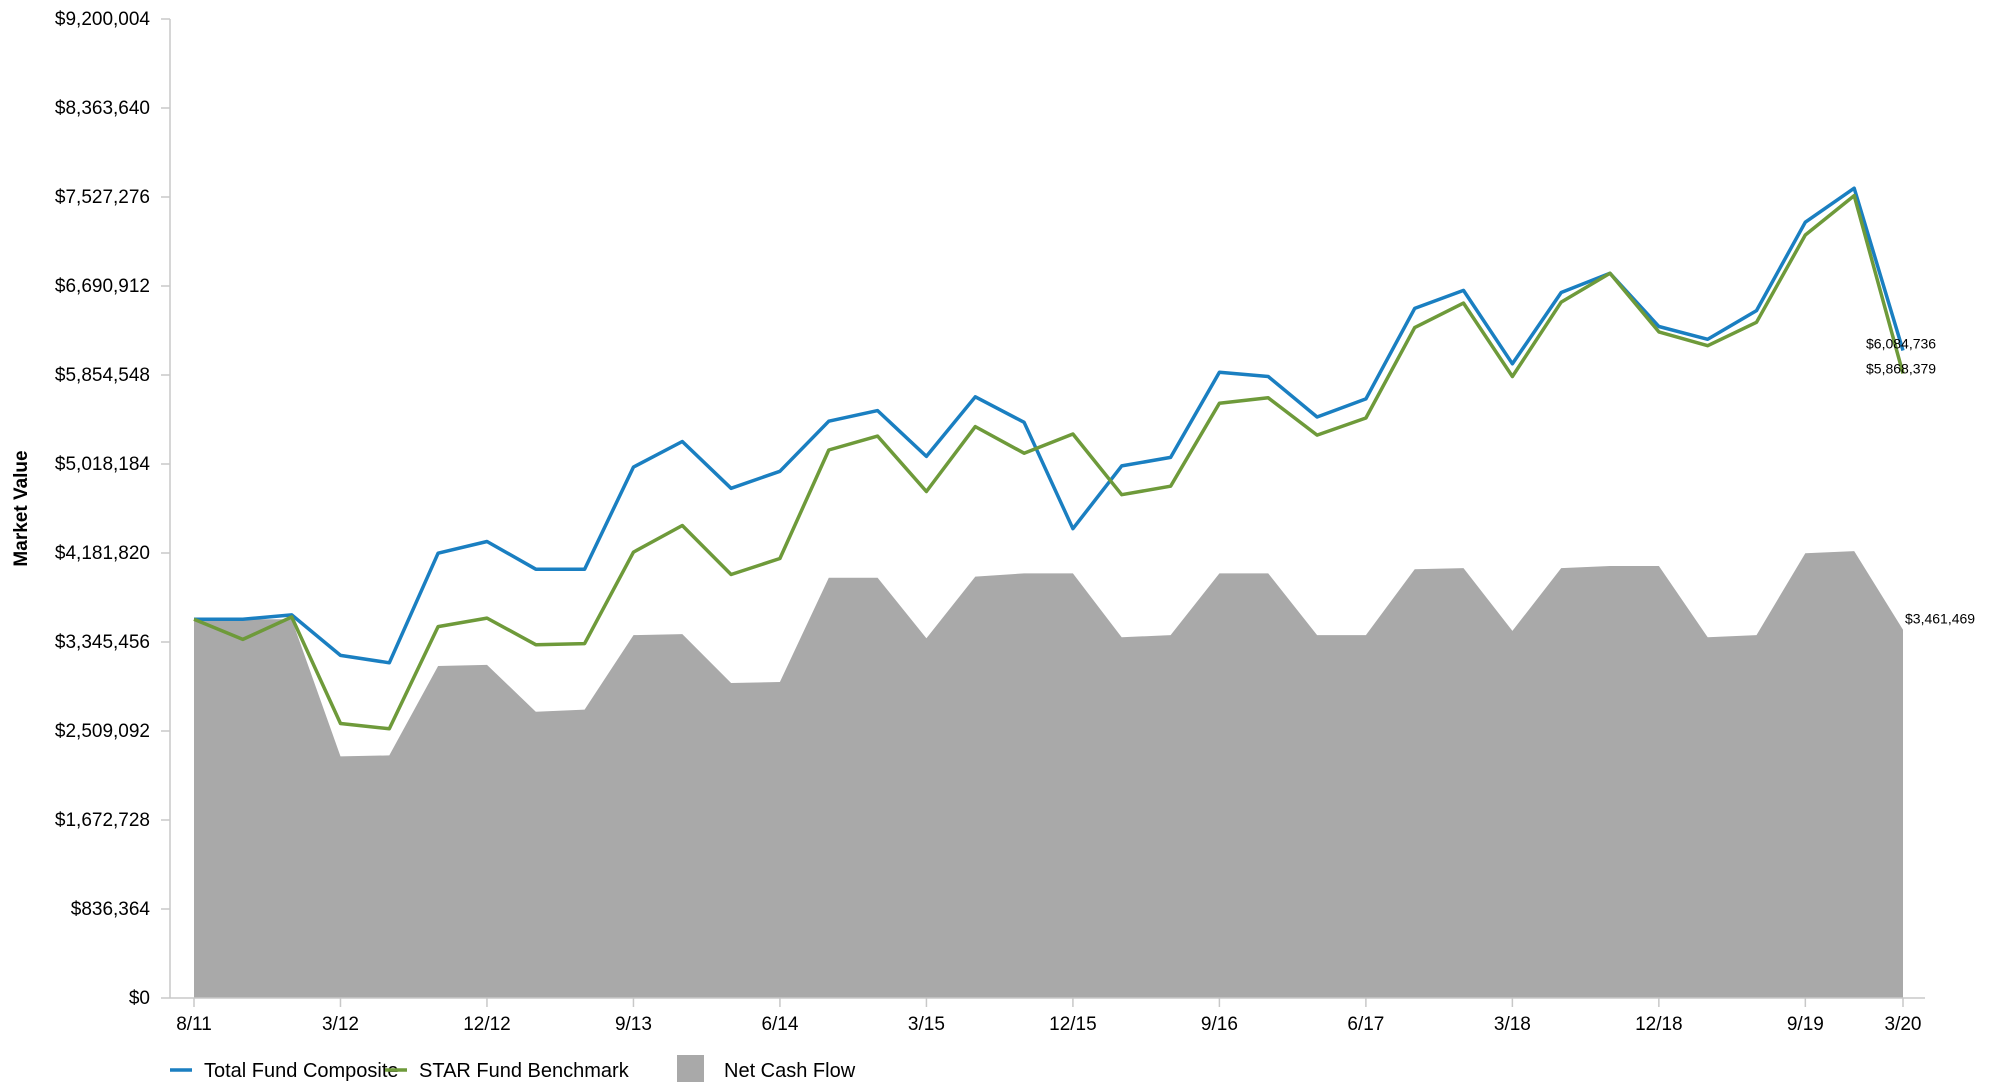  I want to click on x-tick-label: 3/15, so click(926, 1024).